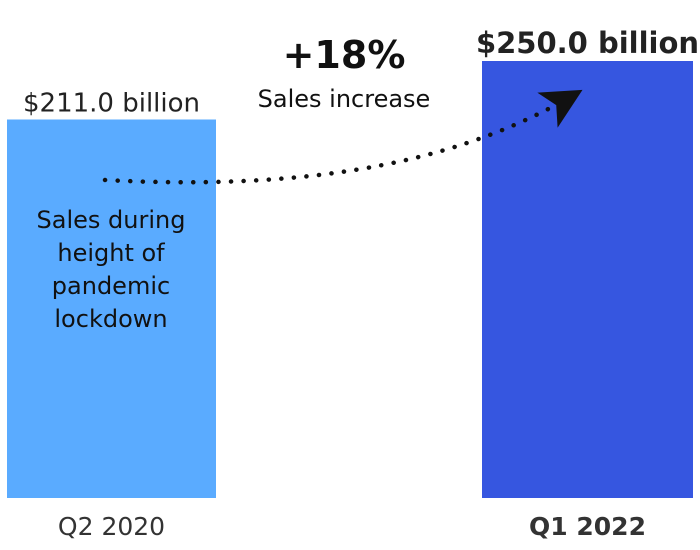 This screenshot has width=700, height=550. Describe the element at coordinates (344, 55) in the screenshot. I see `change-percentage: +18%` at that location.